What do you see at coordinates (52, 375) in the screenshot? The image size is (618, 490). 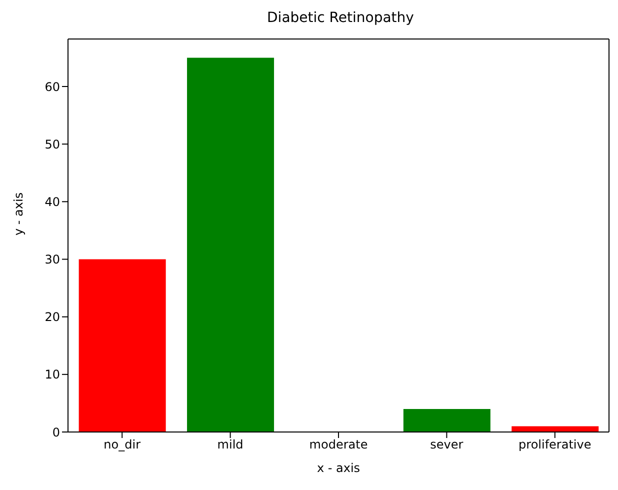 I see `y-tick-label: 10` at bounding box center [52, 375].